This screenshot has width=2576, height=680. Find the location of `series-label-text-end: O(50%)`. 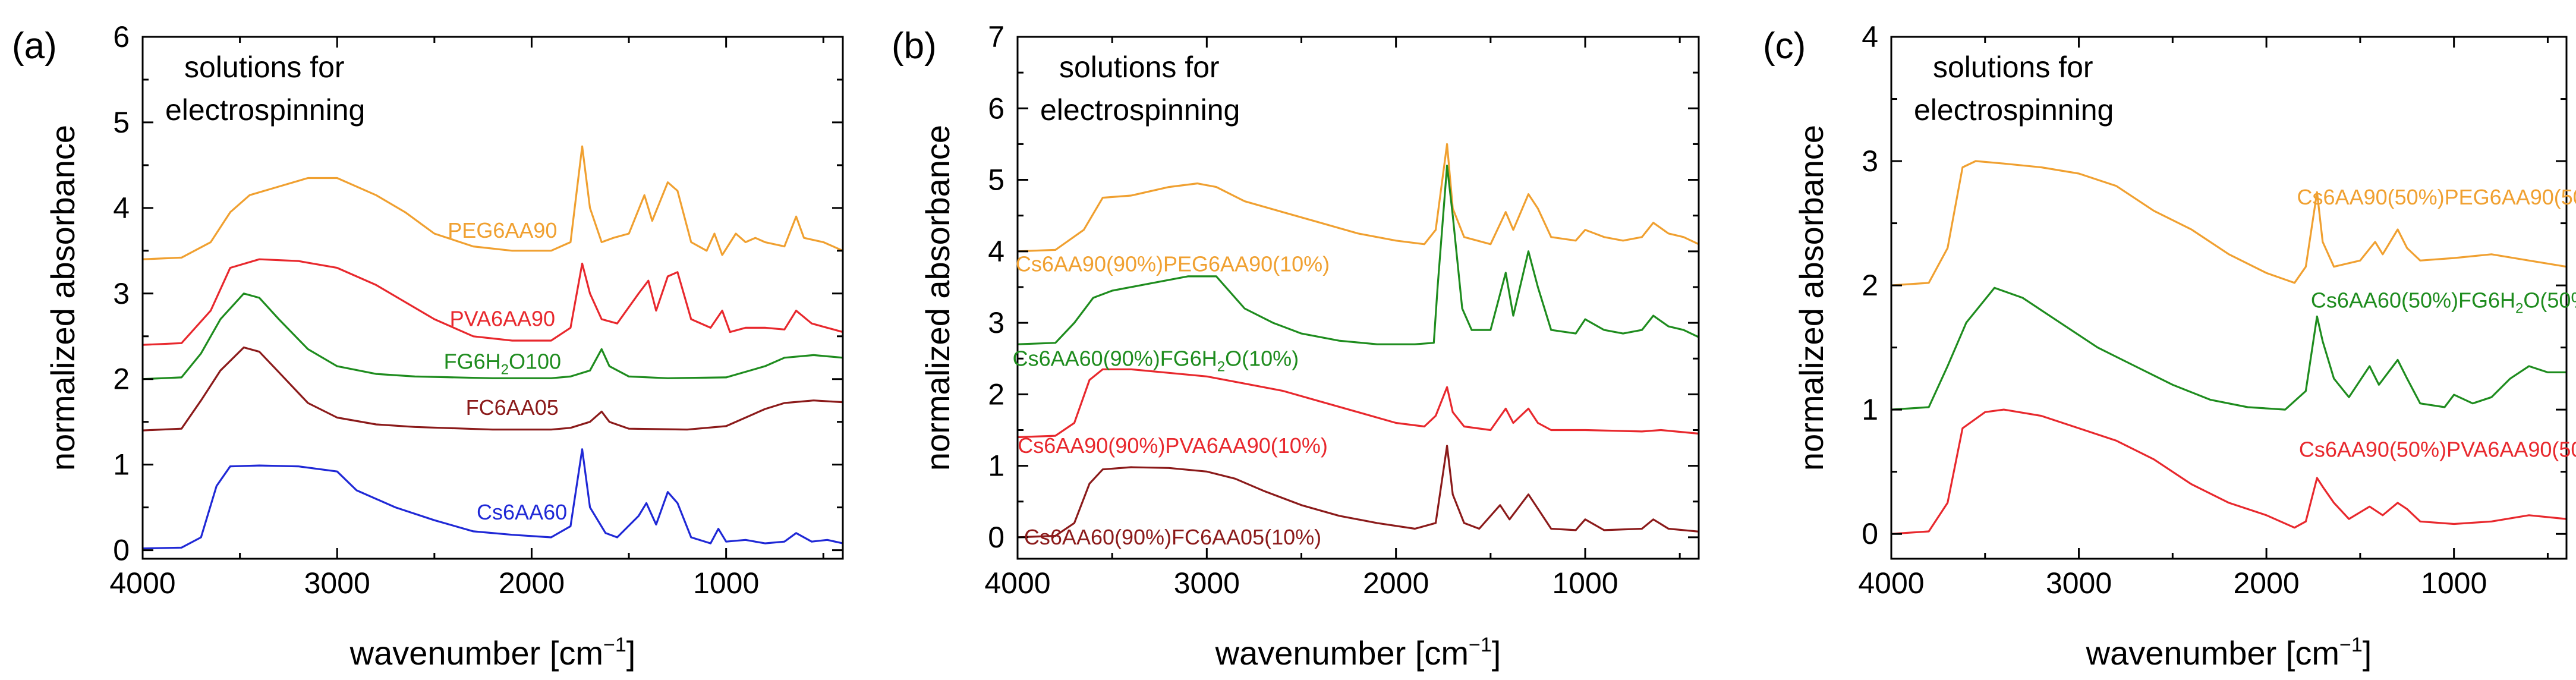

series-label-text-end: O(50%) is located at coordinates (2549, 300).